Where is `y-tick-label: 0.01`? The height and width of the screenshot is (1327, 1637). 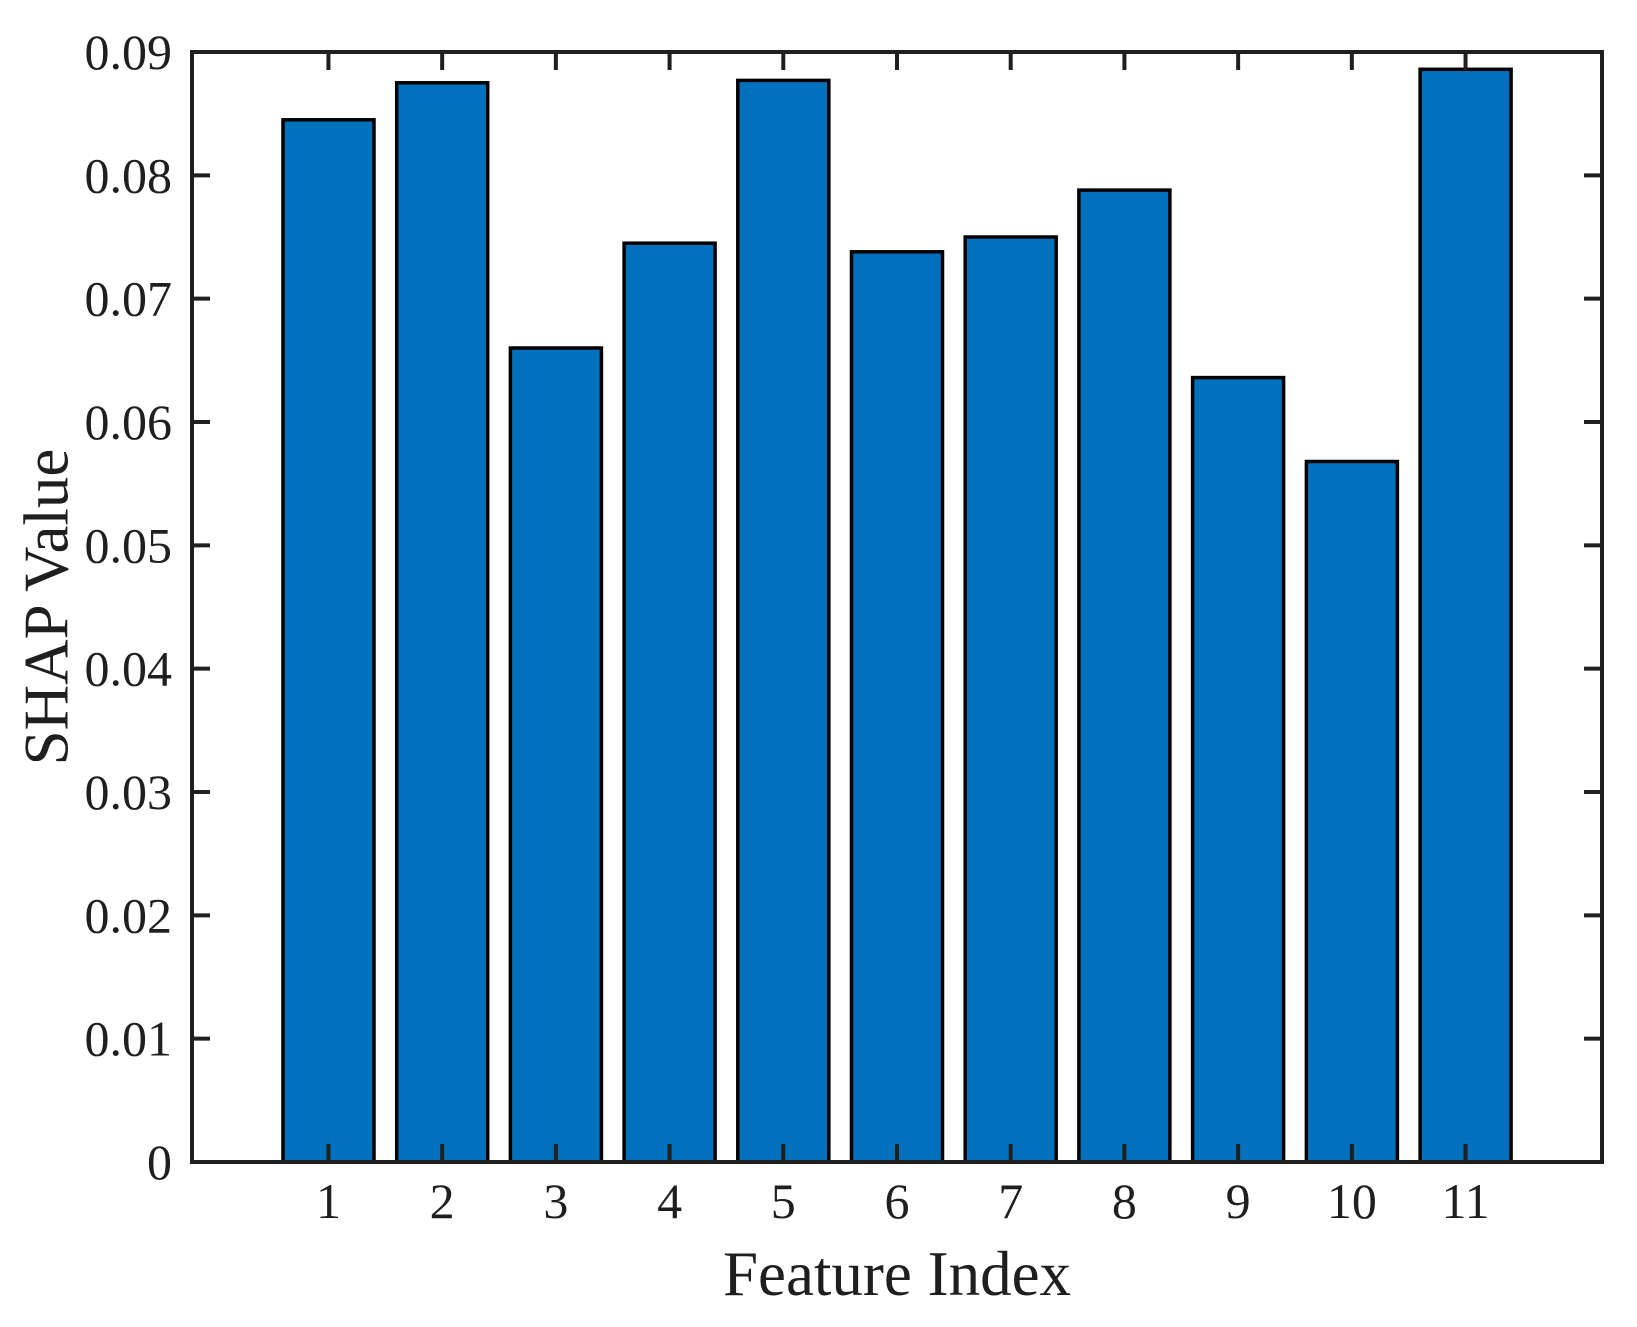
y-tick-label: 0.01 is located at coordinates (129, 1039).